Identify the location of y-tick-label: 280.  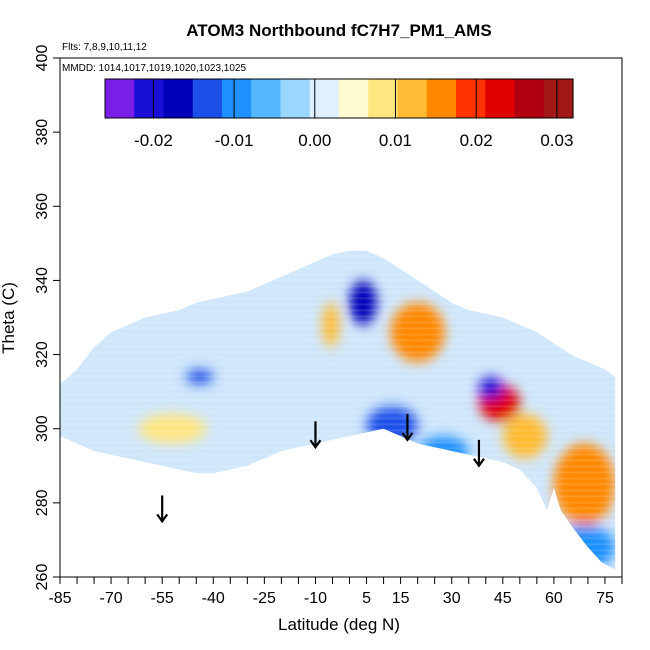
(42, 502).